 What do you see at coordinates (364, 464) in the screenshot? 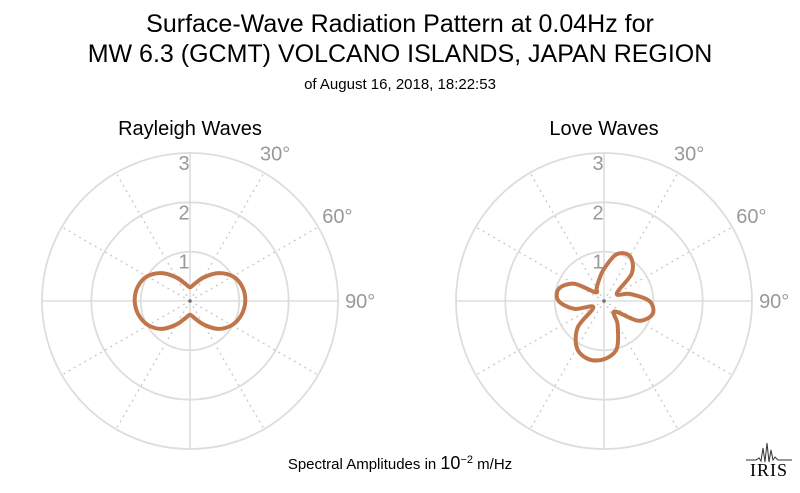
I see `amplitude-label-prefix: Spectral Amplitudes in` at bounding box center [364, 464].